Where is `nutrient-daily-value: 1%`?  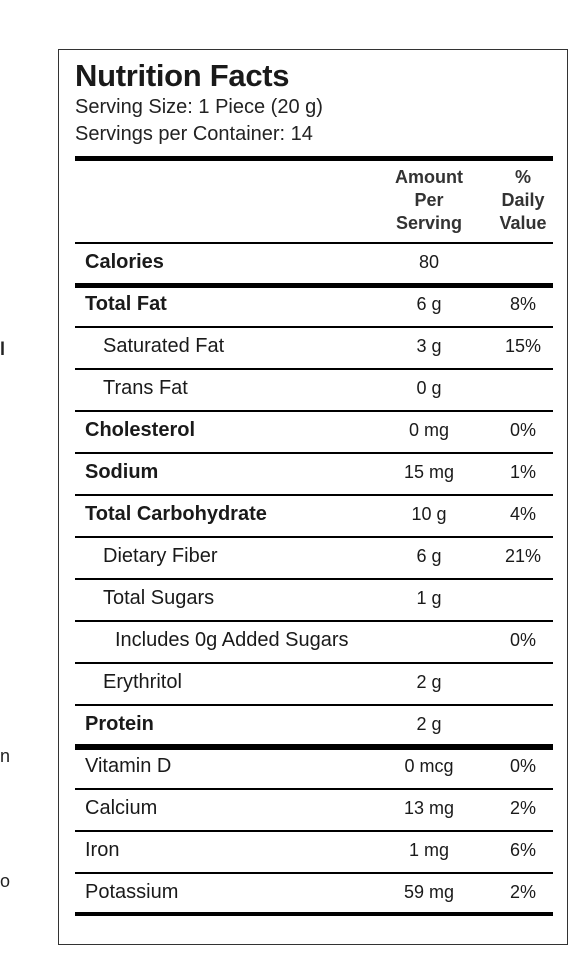 nutrient-daily-value: 1% is located at coordinates (522, 472).